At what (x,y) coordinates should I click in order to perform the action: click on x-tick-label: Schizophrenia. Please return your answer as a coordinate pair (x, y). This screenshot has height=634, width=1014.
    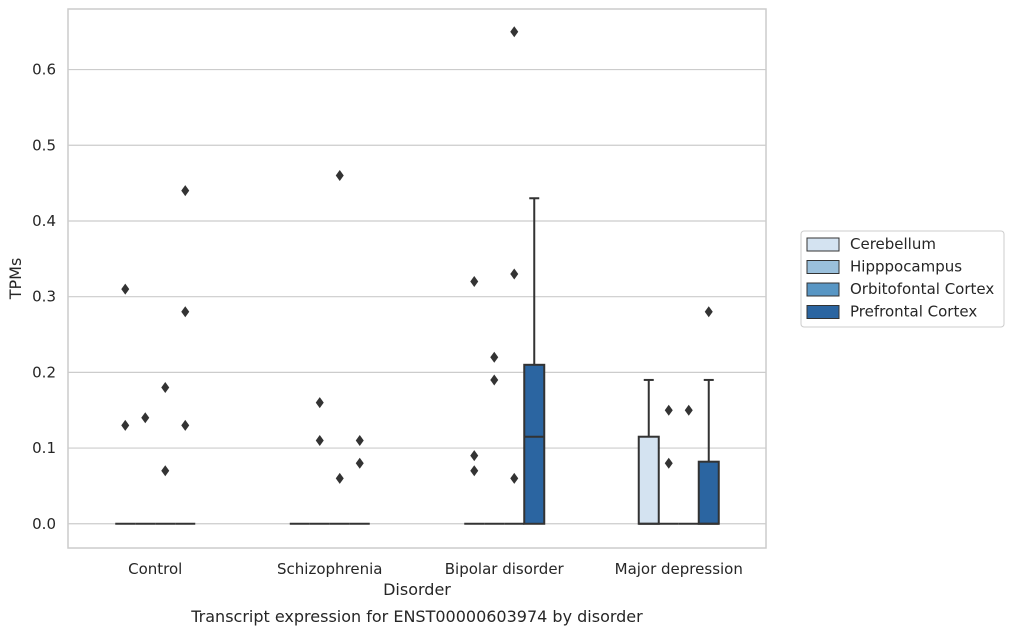
    Looking at the image, I should click on (329, 569).